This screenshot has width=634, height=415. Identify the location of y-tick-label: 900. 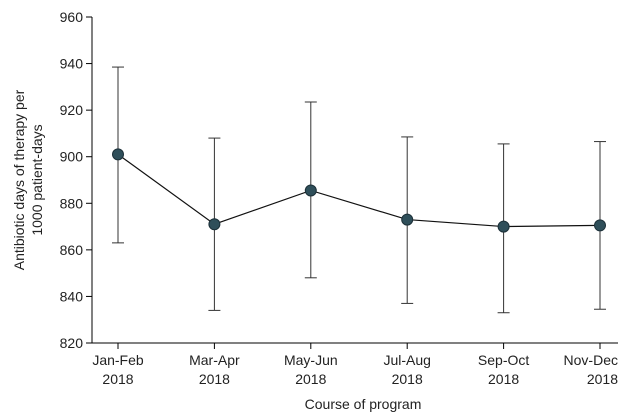
(72, 157).